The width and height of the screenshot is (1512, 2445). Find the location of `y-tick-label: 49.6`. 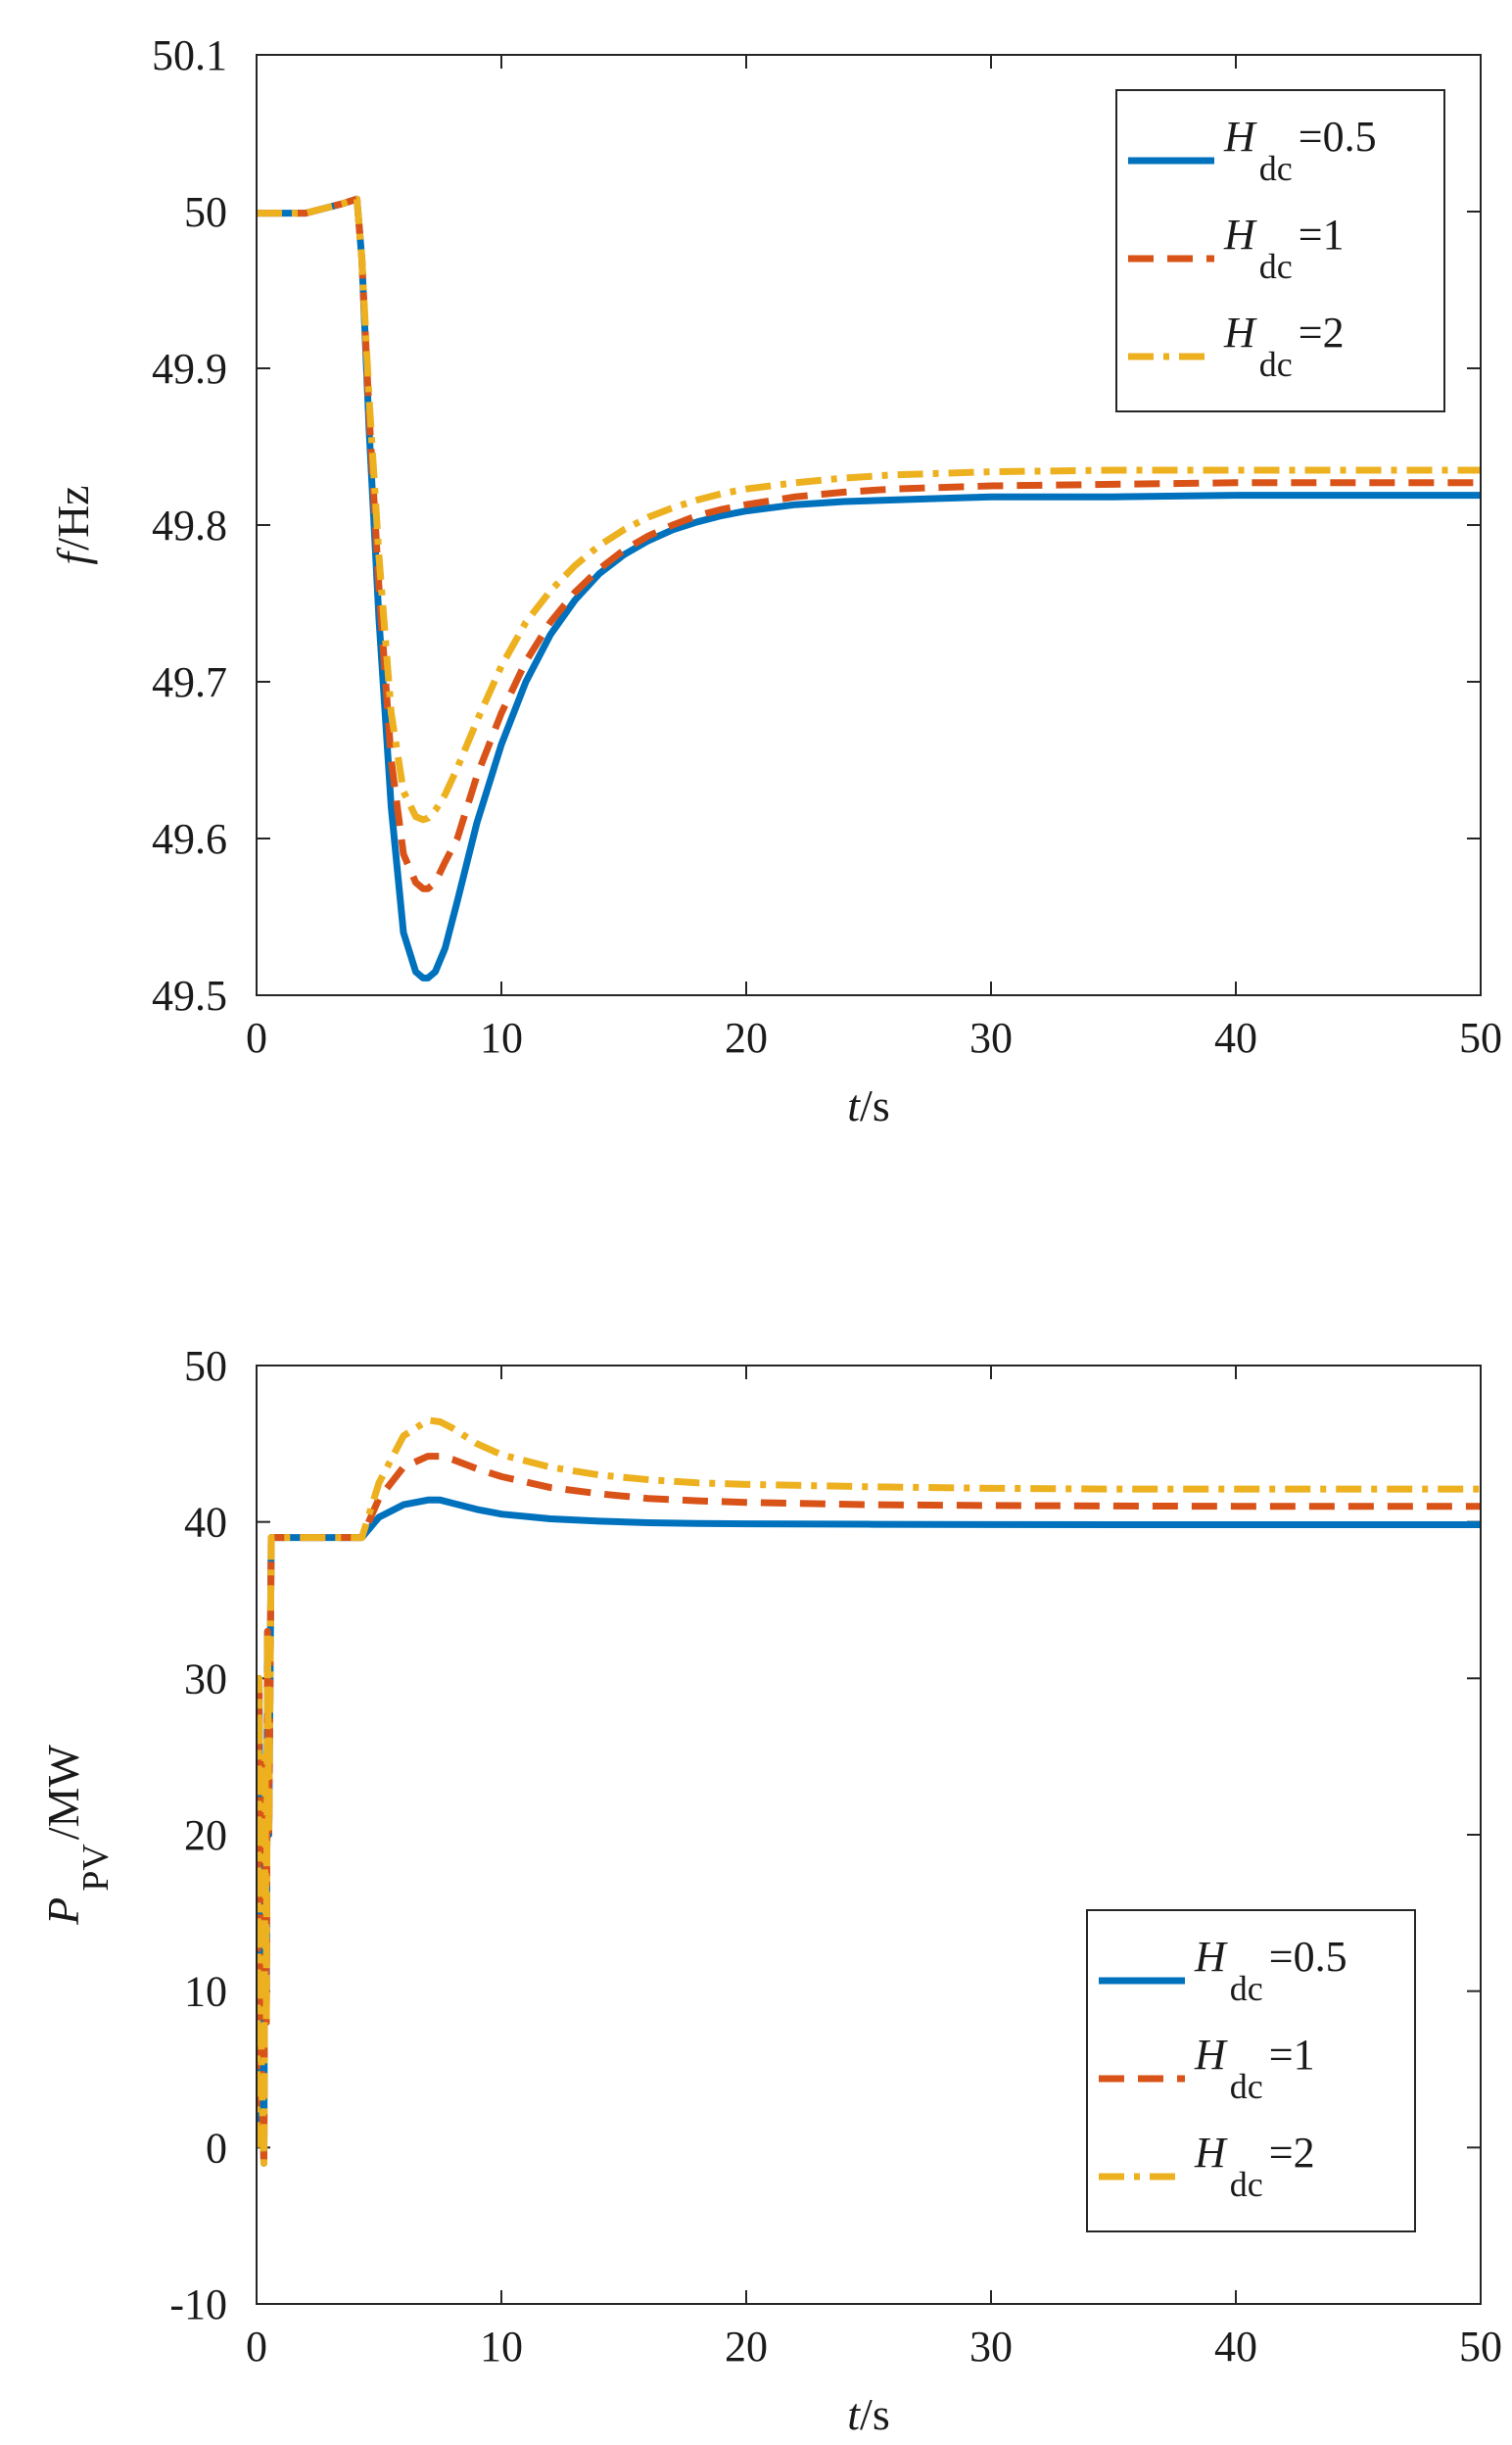

y-tick-label: 49.6 is located at coordinates (189, 839).